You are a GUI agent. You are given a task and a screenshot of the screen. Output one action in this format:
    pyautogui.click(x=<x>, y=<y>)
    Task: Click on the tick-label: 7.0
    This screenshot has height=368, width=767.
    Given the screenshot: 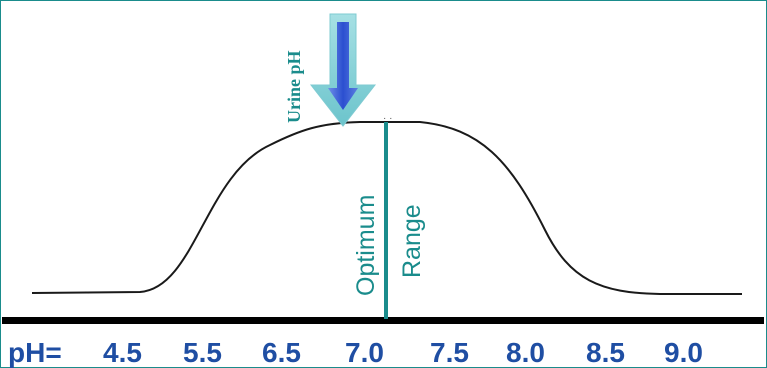 What is the action you would take?
    pyautogui.click(x=364, y=352)
    